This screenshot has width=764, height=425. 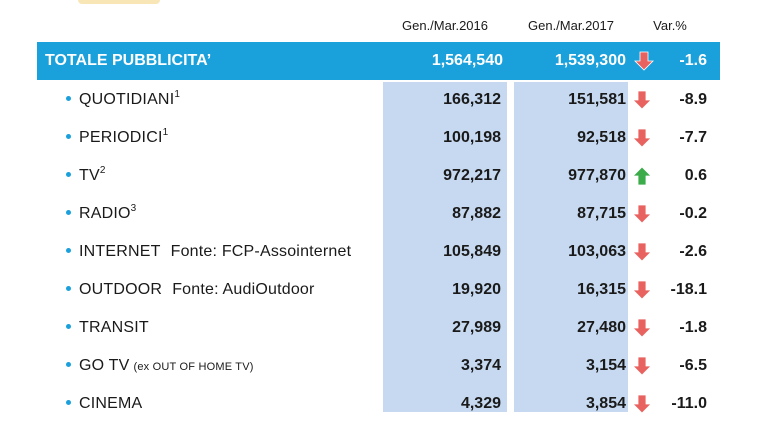 What do you see at coordinates (472, 137) in the screenshot?
I see `value-2016: 100,198` at bounding box center [472, 137].